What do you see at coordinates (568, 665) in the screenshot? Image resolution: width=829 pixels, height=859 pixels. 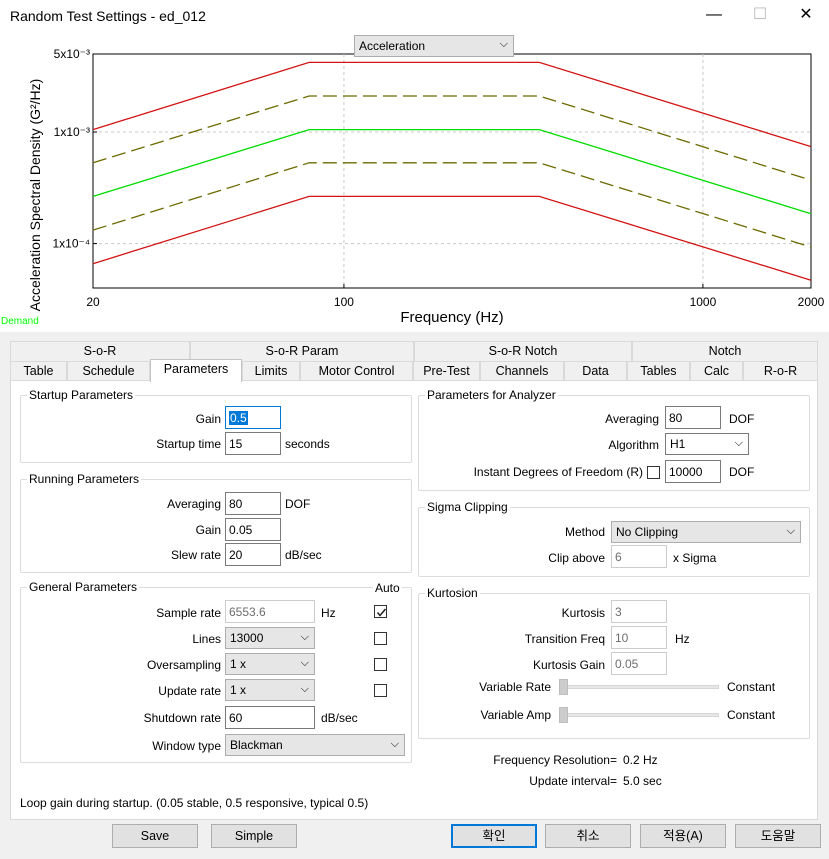 I see `kurtosis-gain-label: Kurtosis Gain` at bounding box center [568, 665].